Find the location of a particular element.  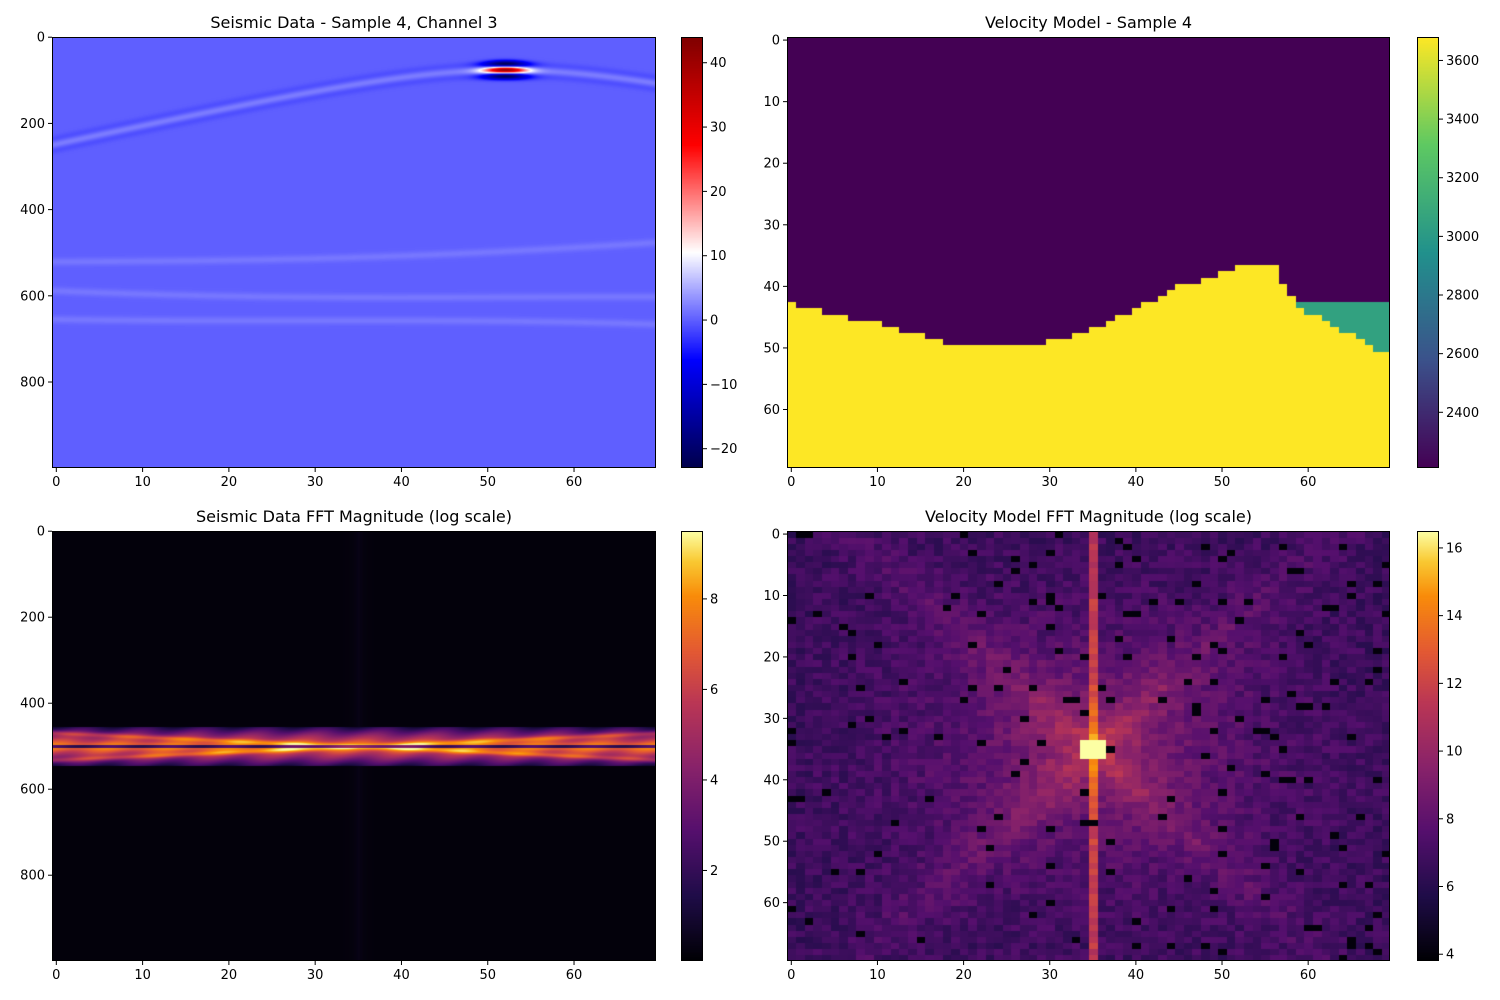

colorbar-tick-label: 4 is located at coordinates (1450, 955).